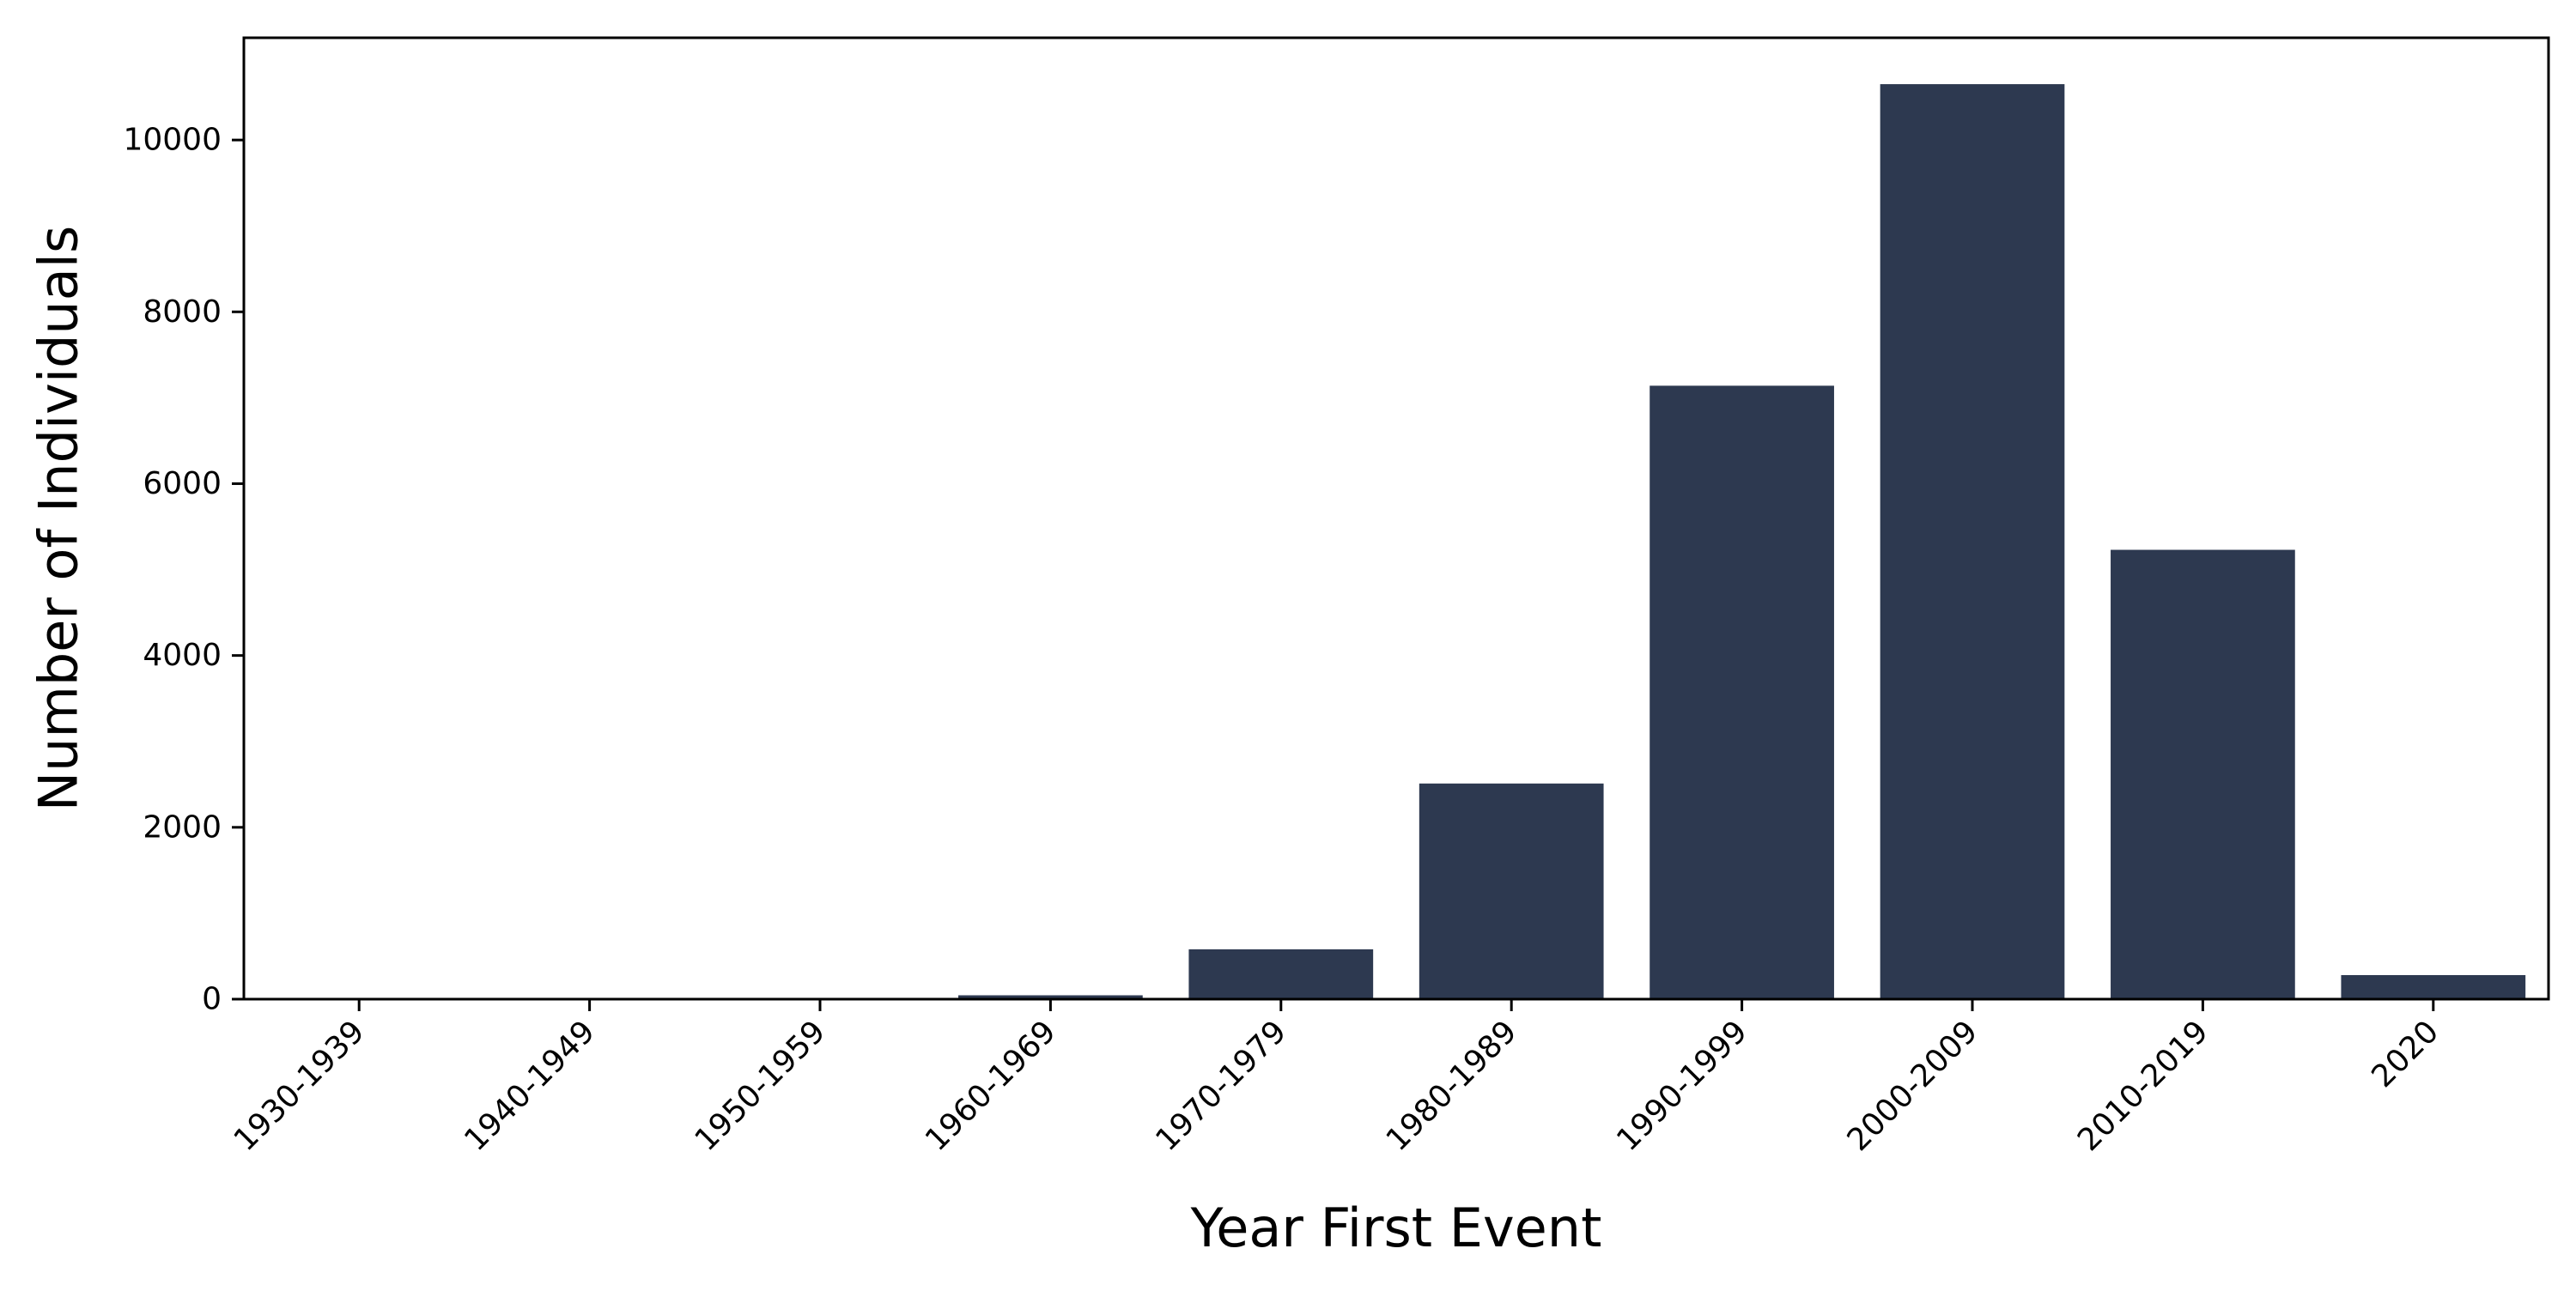 The width and height of the screenshot is (2576, 1291). Describe the element at coordinates (182, 484) in the screenshot. I see `y-tick-label: 6000` at that location.